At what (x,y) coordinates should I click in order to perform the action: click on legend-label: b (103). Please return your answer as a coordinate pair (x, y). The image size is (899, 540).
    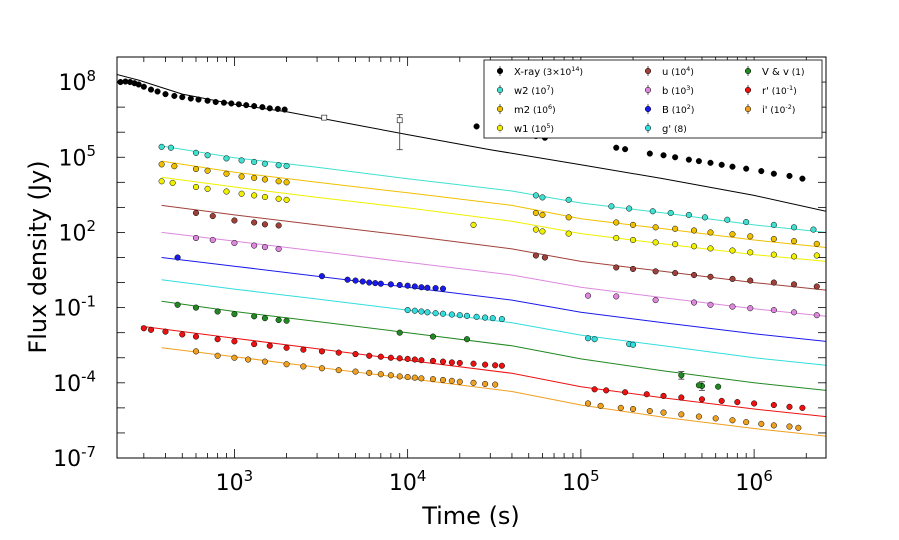
    Looking at the image, I should click on (678, 90).